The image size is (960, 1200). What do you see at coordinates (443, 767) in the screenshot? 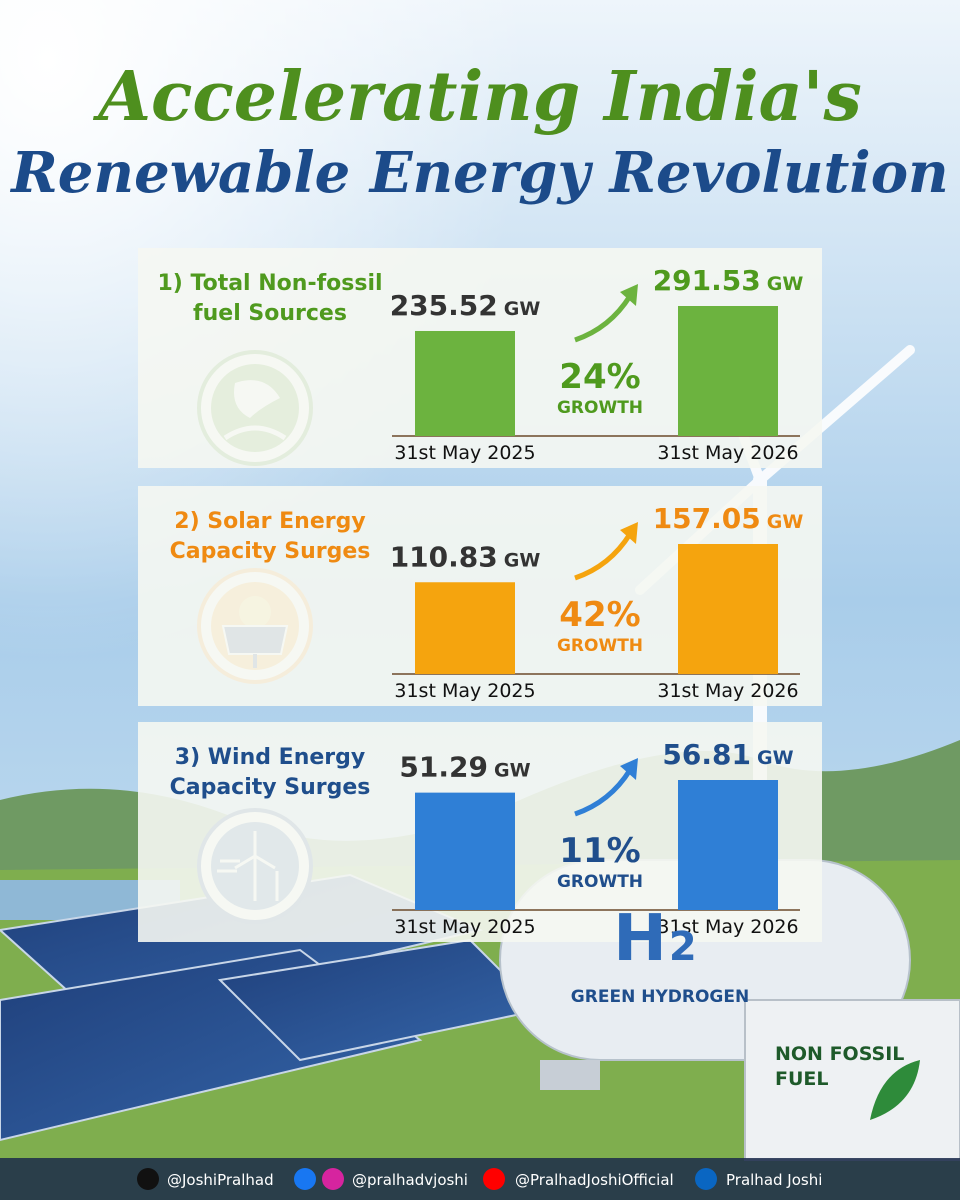
I see `value-number: 51.29` at bounding box center [443, 767].